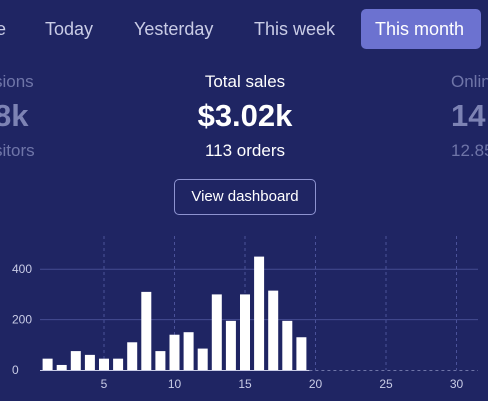  What do you see at coordinates (245, 384) in the screenshot?
I see `x-tick-label: 15` at bounding box center [245, 384].